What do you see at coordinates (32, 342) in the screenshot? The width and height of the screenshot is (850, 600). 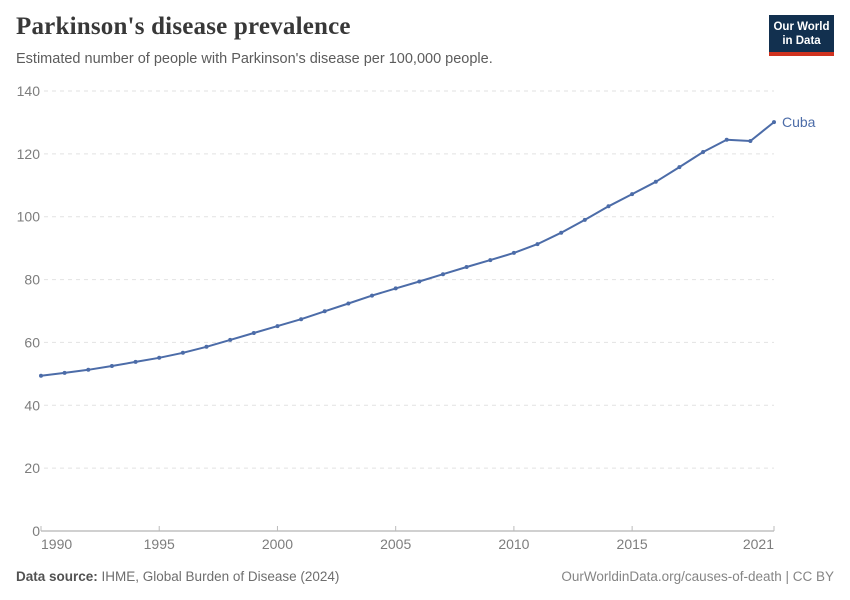 I see `y-axis-tick-label: 60` at bounding box center [32, 342].